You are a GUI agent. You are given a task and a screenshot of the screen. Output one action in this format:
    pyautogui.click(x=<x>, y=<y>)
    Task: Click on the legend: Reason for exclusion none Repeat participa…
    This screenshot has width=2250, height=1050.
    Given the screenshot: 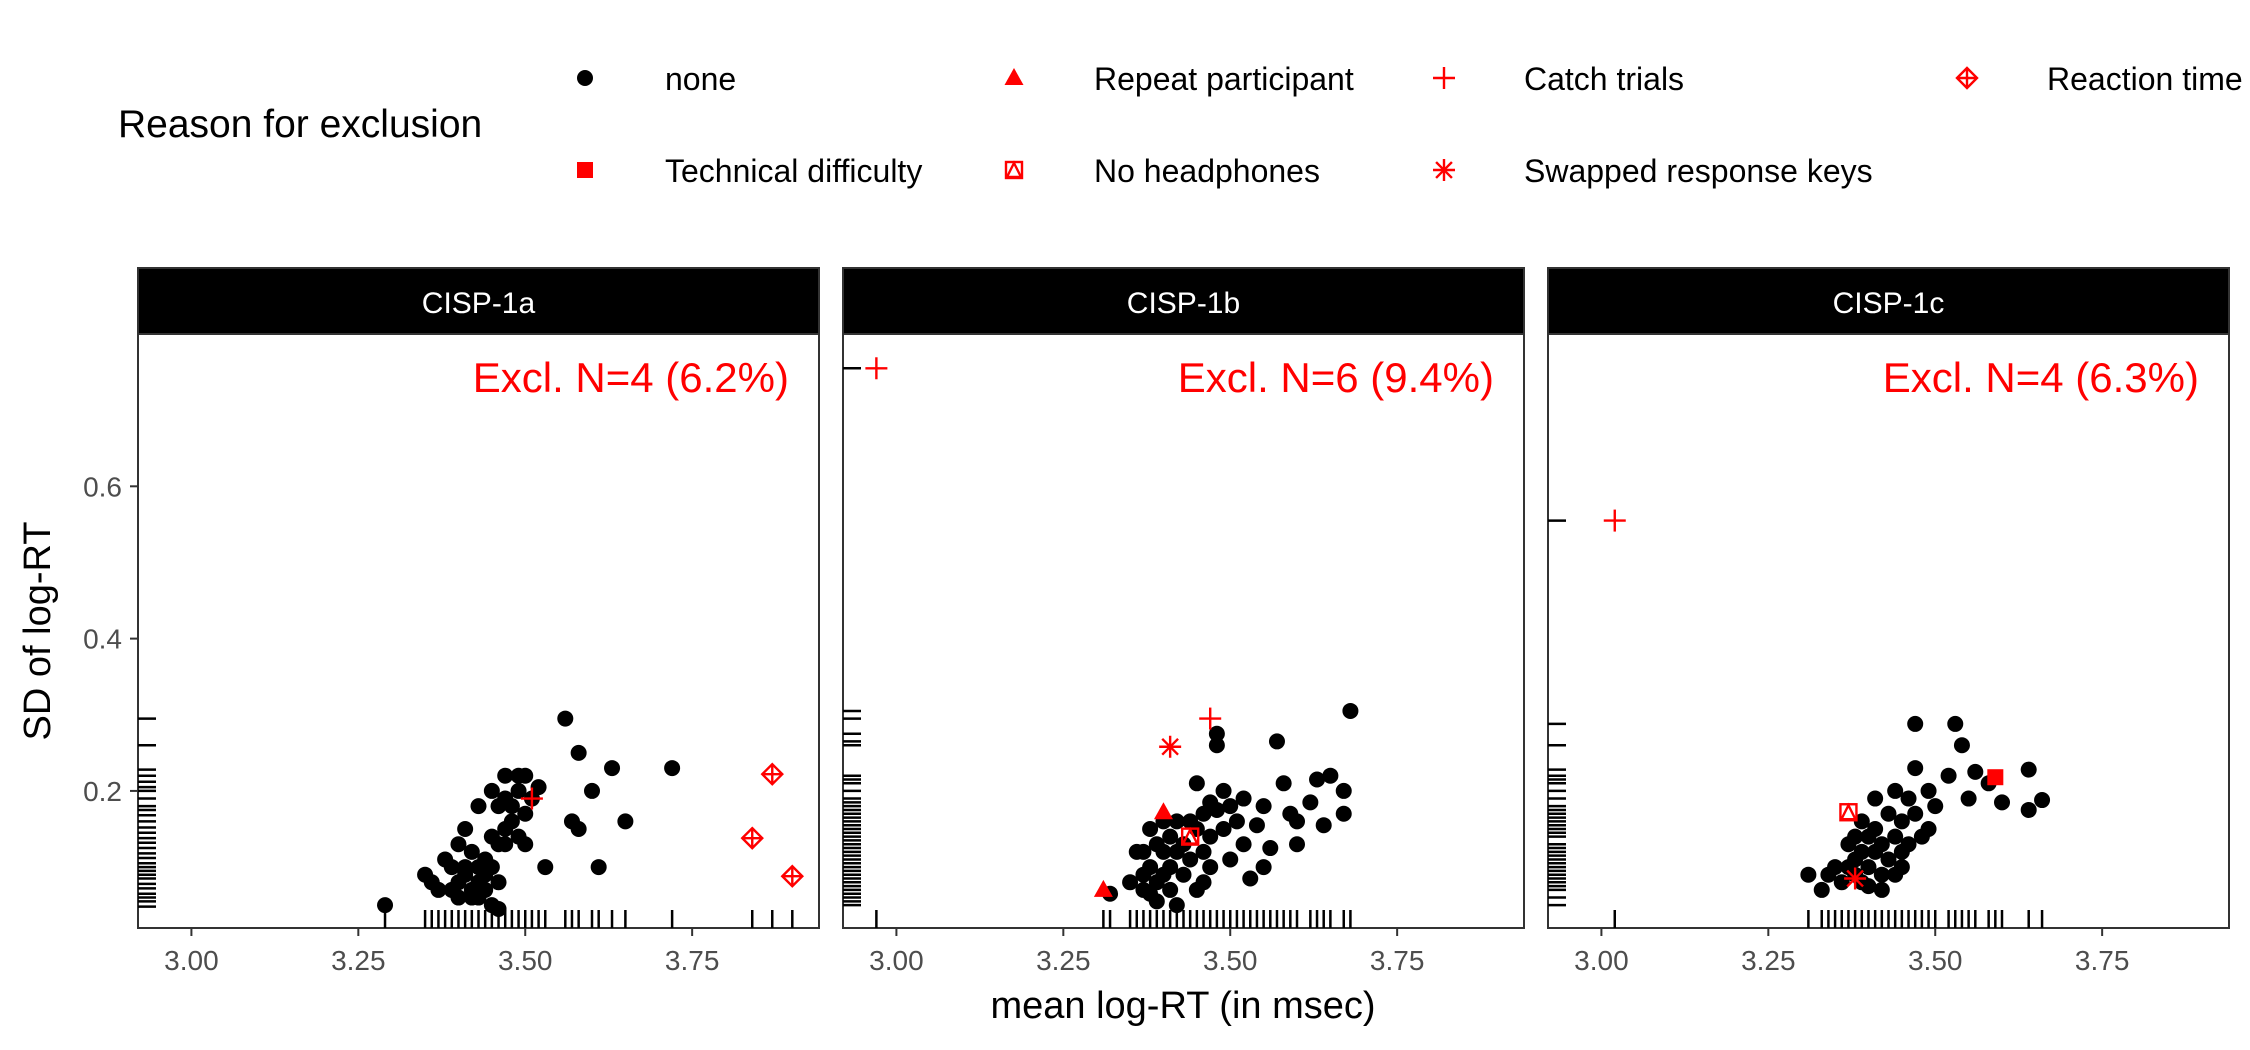 What is the action you would take?
    pyautogui.click(x=1180, y=125)
    